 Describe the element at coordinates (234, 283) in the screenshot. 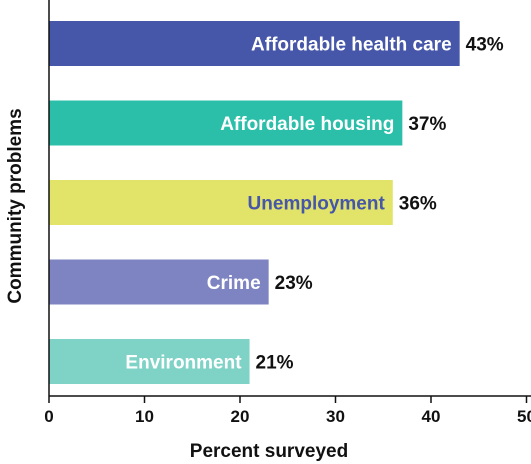

I see `category-label-crime: Crime` at that location.